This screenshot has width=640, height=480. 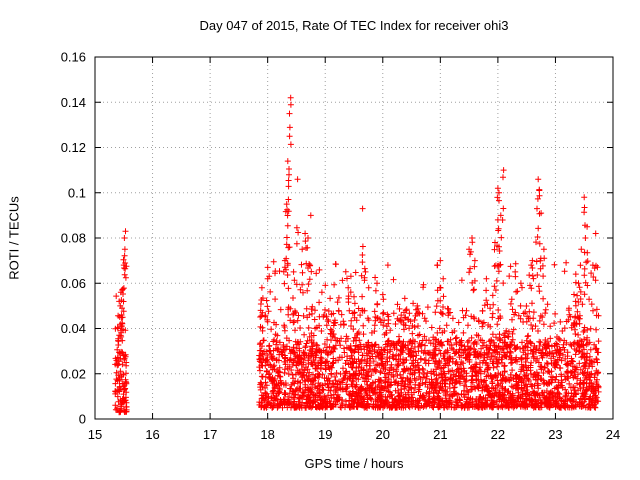 What do you see at coordinates (267, 434) in the screenshot?
I see `x-tick-label: 18` at bounding box center [267, 434].